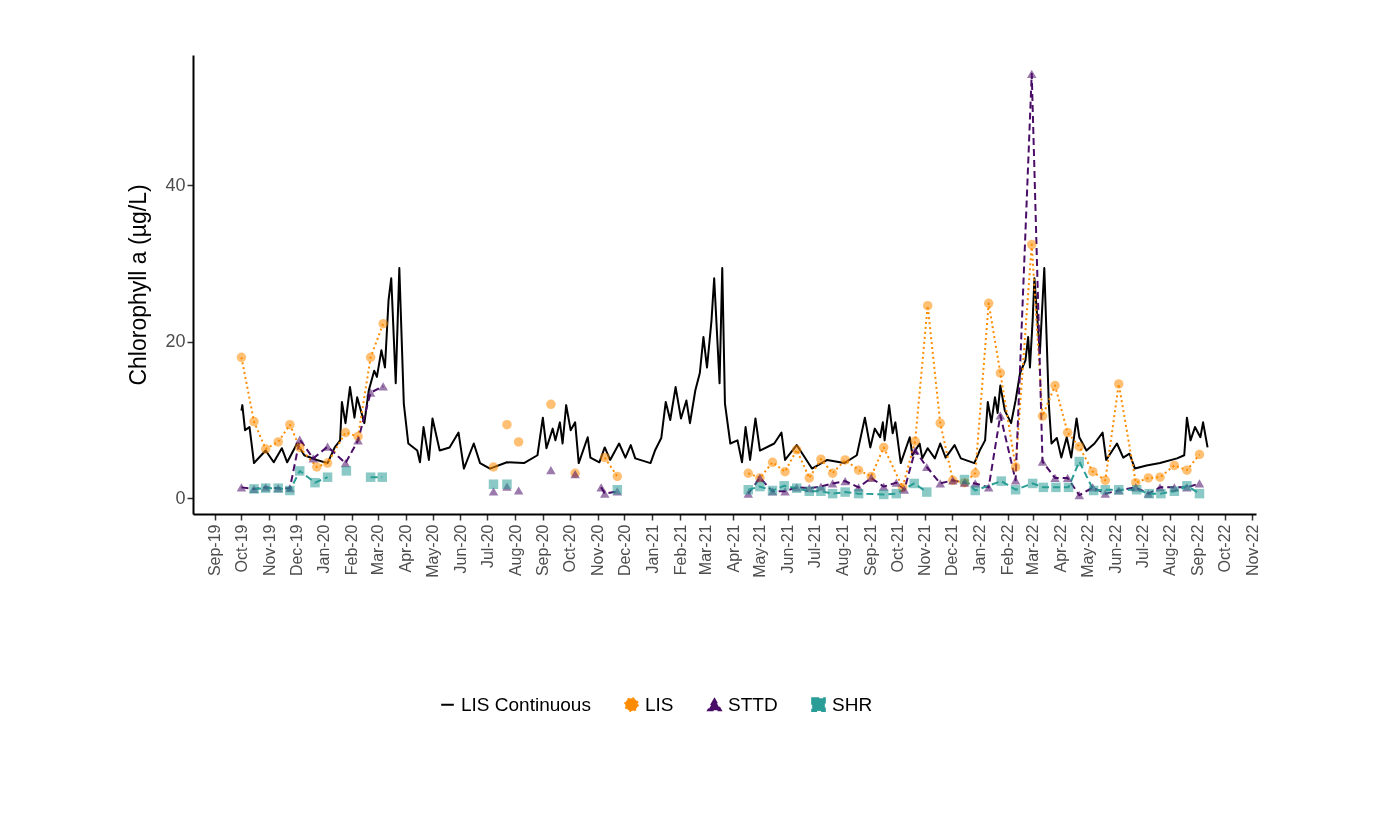 This screenshot has width=1392, height=817. Describe the element at coordinates (624, 550) in the screenshot. I see `x-tick-label: Dec-20` at that location.